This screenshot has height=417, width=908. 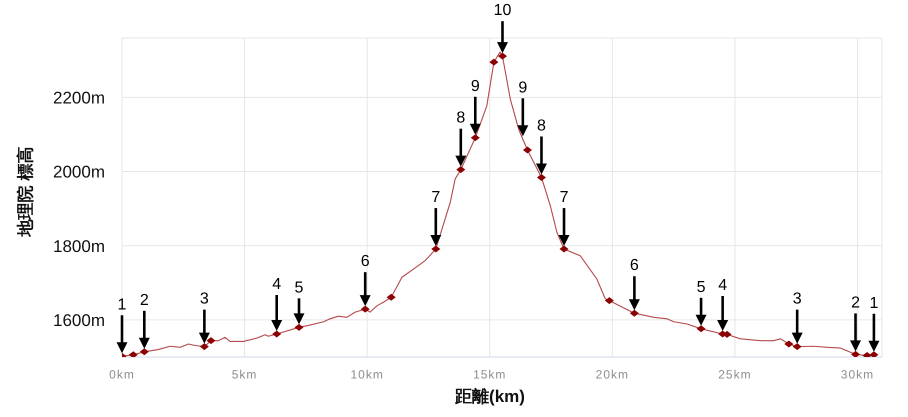 I want to click on annotation: 10, so click(x=503, y=10).